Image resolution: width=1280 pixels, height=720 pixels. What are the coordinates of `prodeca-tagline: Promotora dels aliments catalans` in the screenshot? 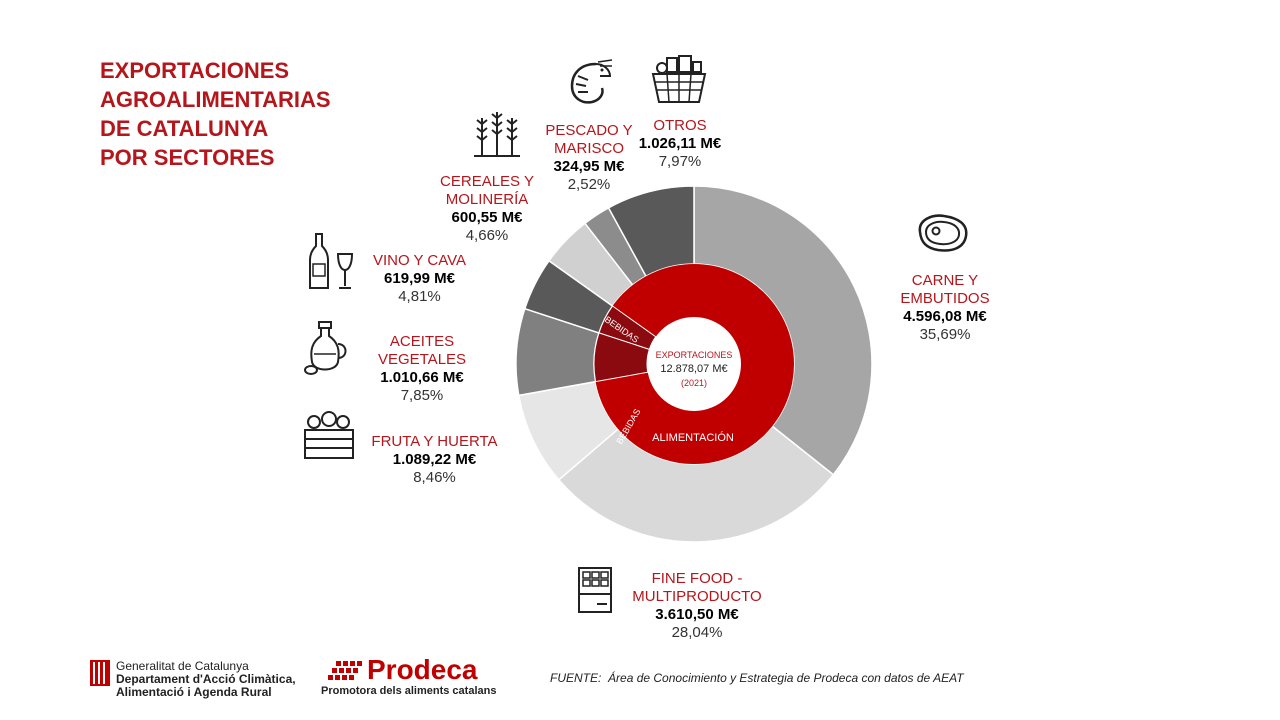 It's located at (409, 691).